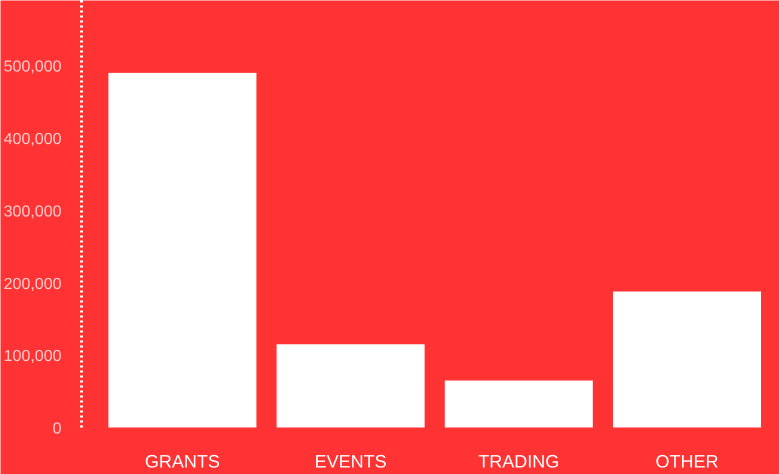 The height and width of the screenshot is (474, 779). Describe the element at coordinates (33, 139) in the screenshot. I see `y-tick-label: 400,000` at that location.